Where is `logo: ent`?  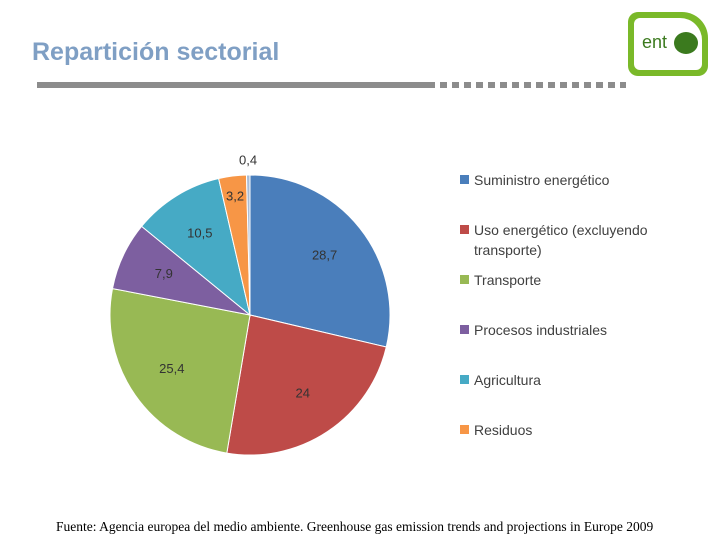
logo: ent is located at coordinates (668, 44).